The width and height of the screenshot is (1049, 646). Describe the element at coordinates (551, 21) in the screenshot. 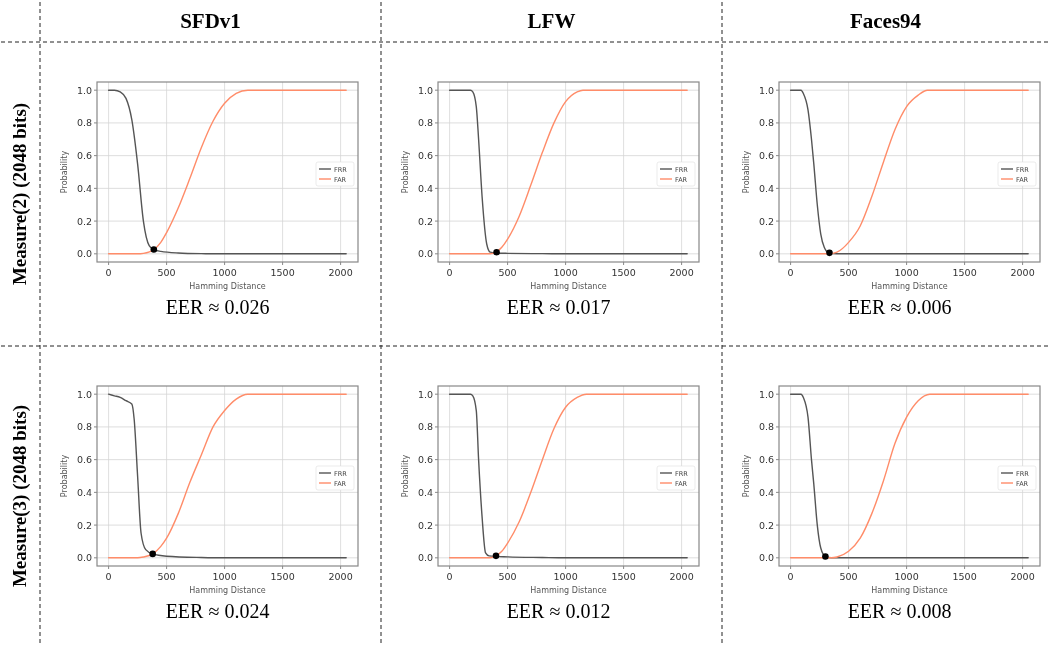

I see `chart-title: LFW` at that location.